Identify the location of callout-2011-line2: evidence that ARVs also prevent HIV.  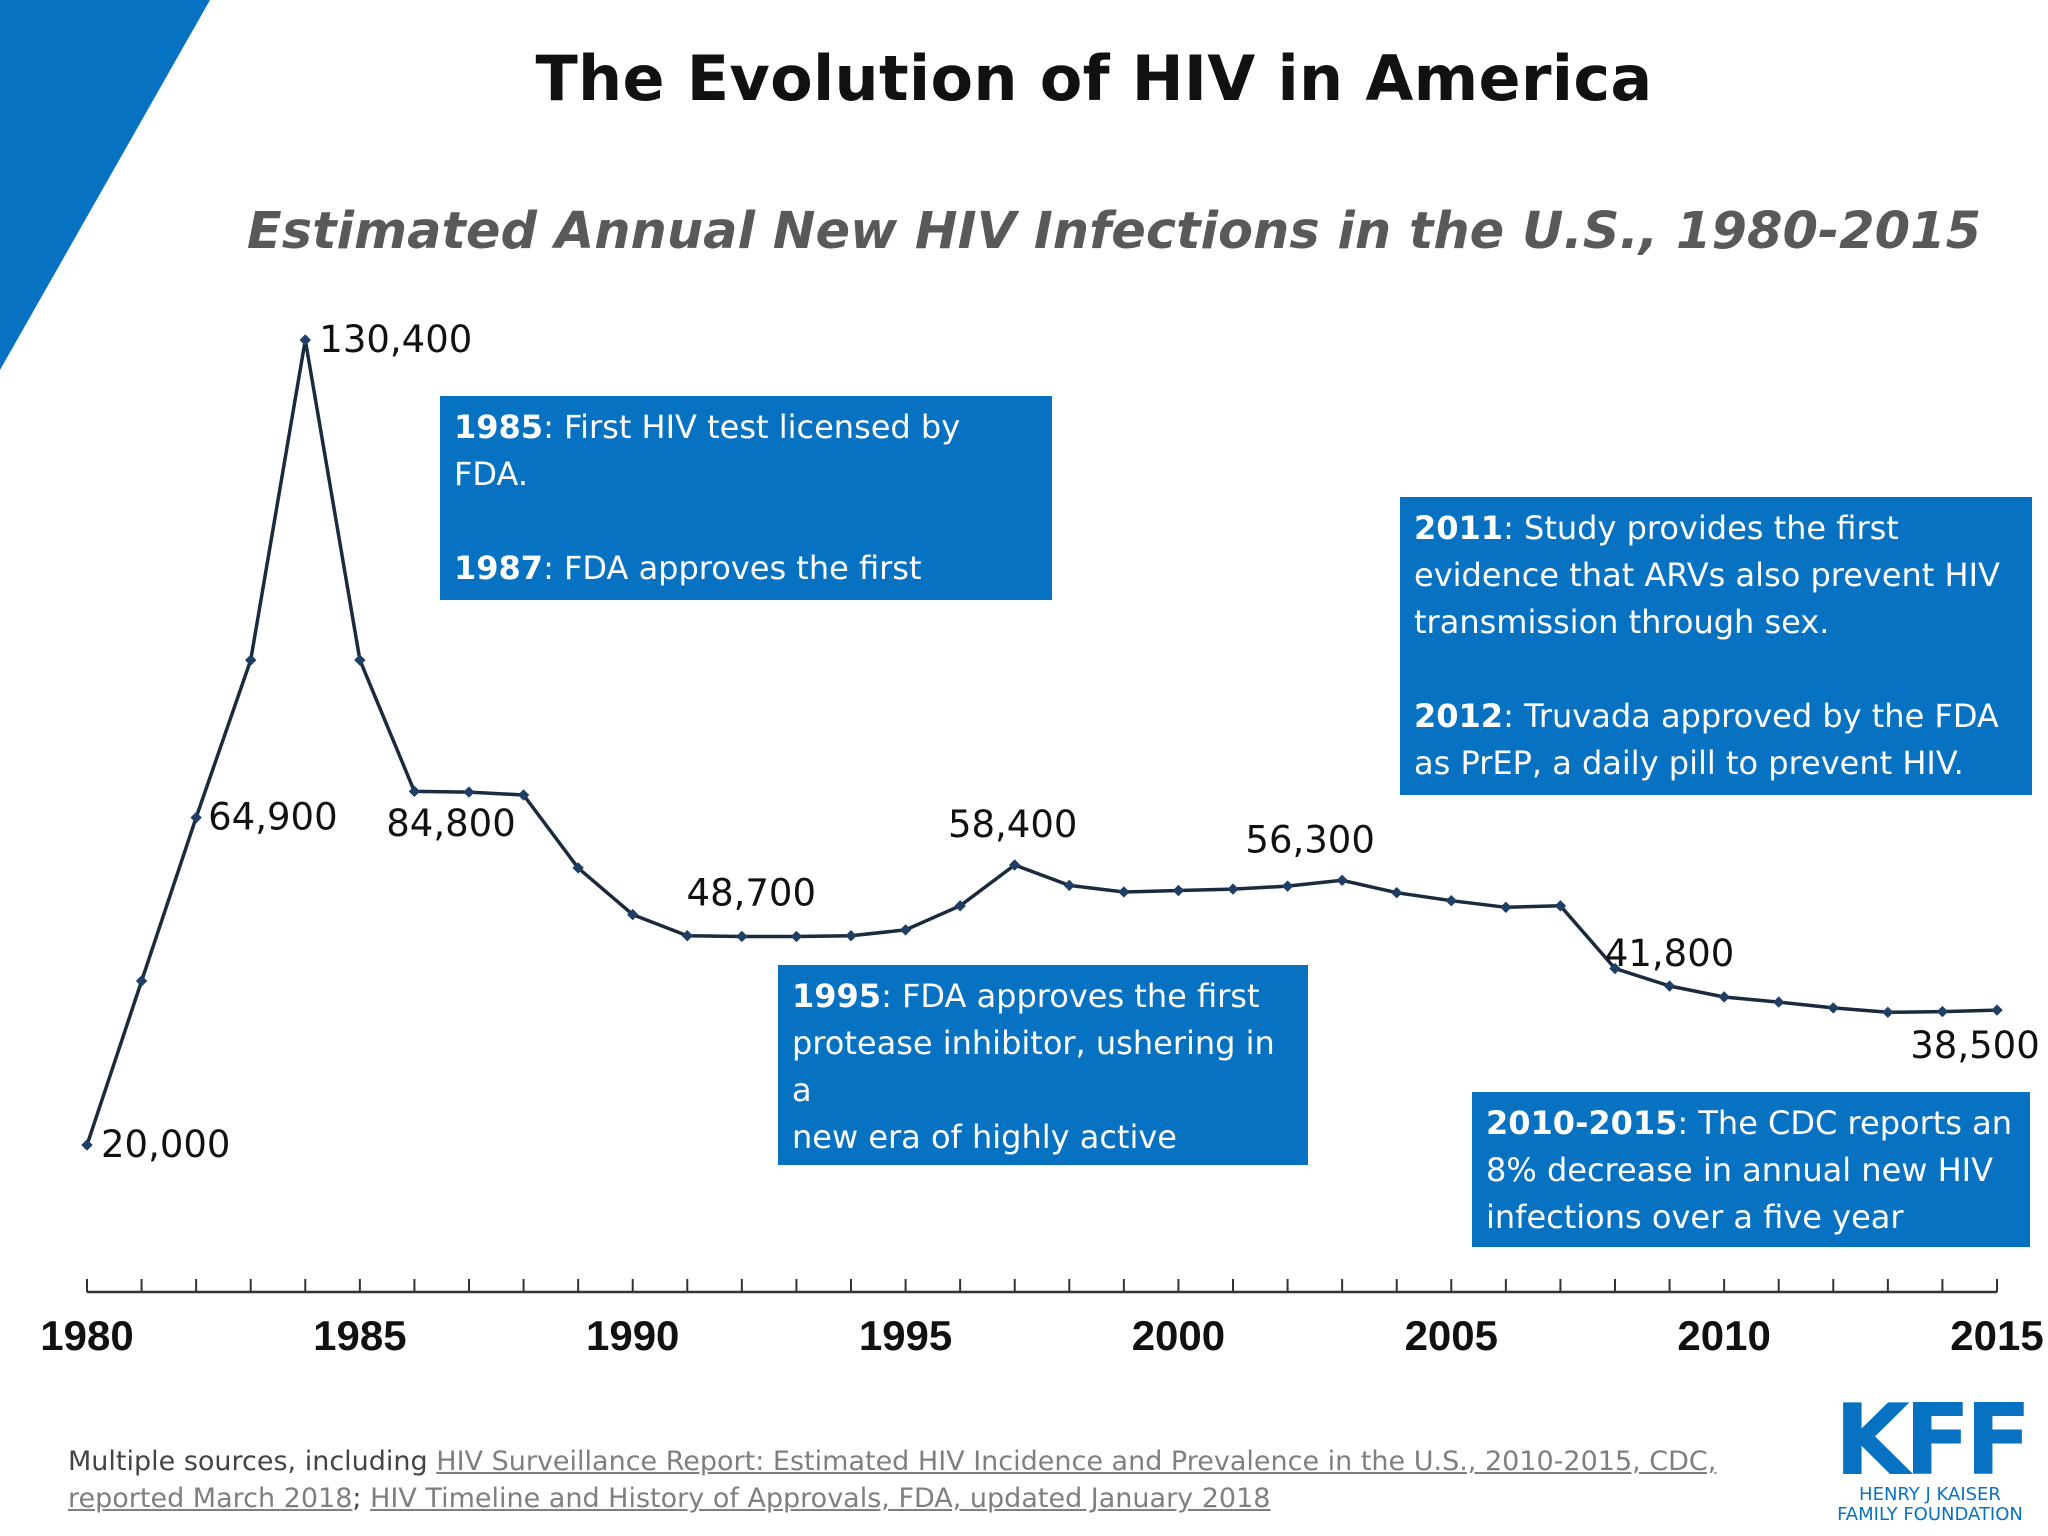
(1707, 575).